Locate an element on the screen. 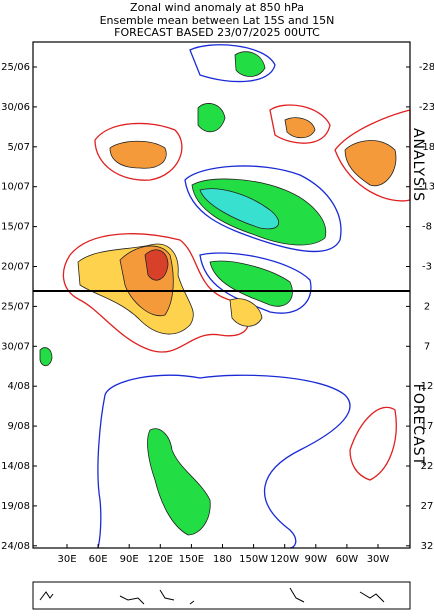  analysis-label: ANALYSIS is located at coordinates (418, 165).